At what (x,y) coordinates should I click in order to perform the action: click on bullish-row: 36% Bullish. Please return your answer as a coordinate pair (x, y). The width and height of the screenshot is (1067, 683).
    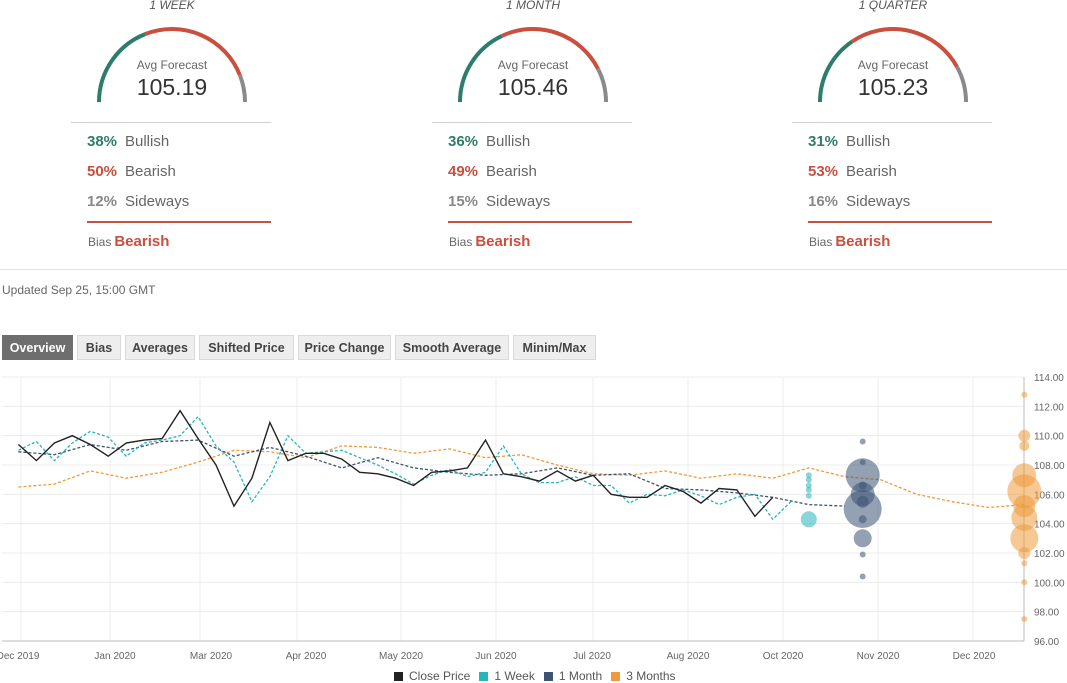
    Looking at the image, I should click on (489, 141).